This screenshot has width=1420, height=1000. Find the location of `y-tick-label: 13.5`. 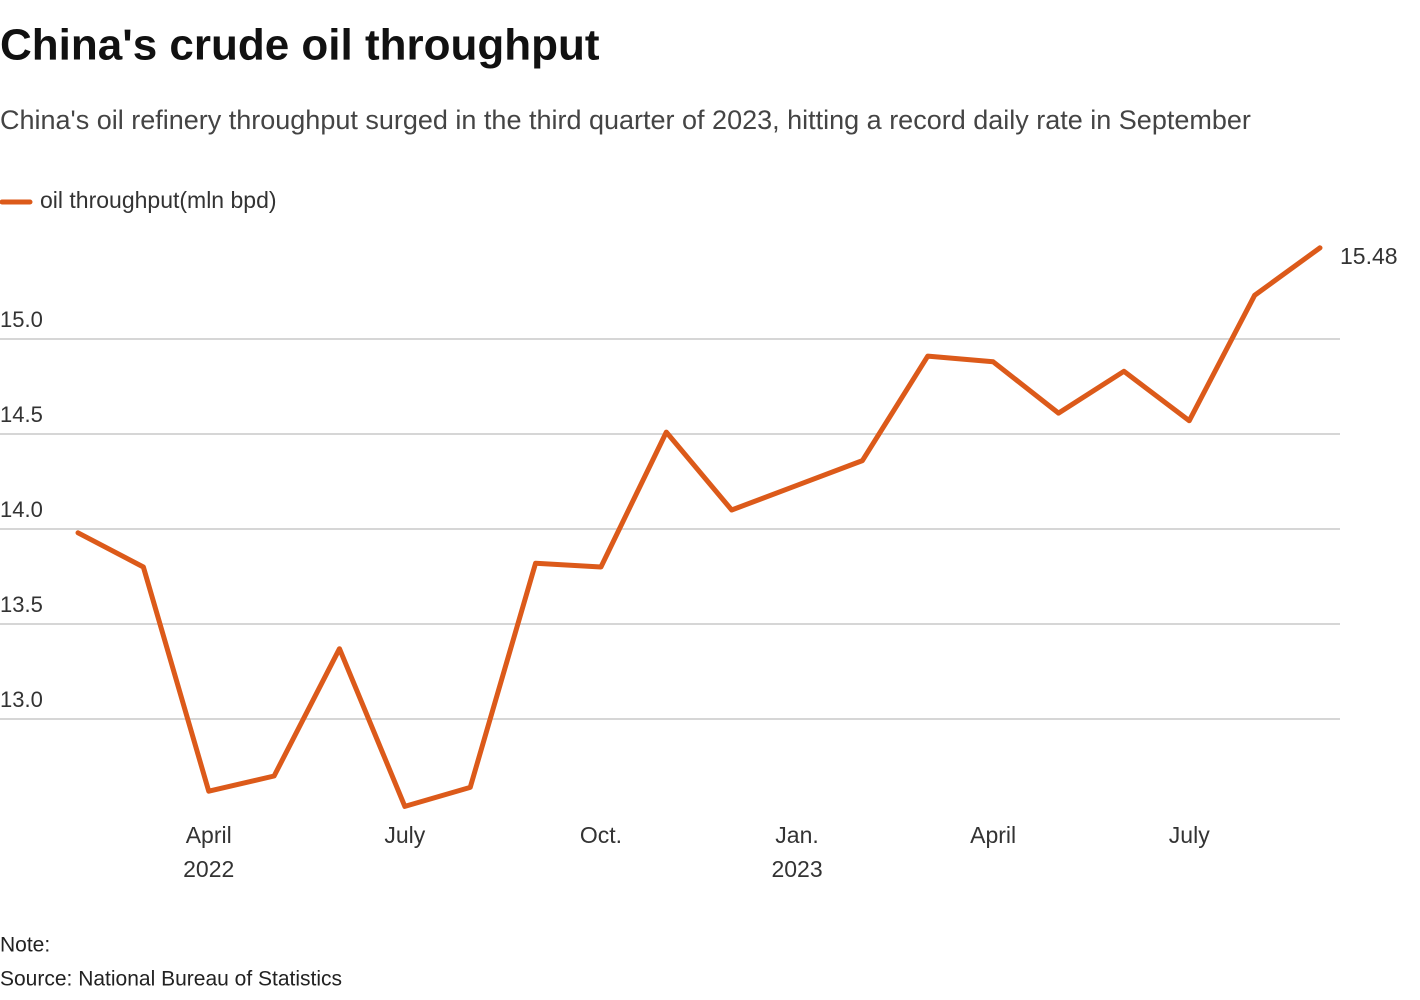

y-tick-label: 13.5 is located at coordinates (21, 604).